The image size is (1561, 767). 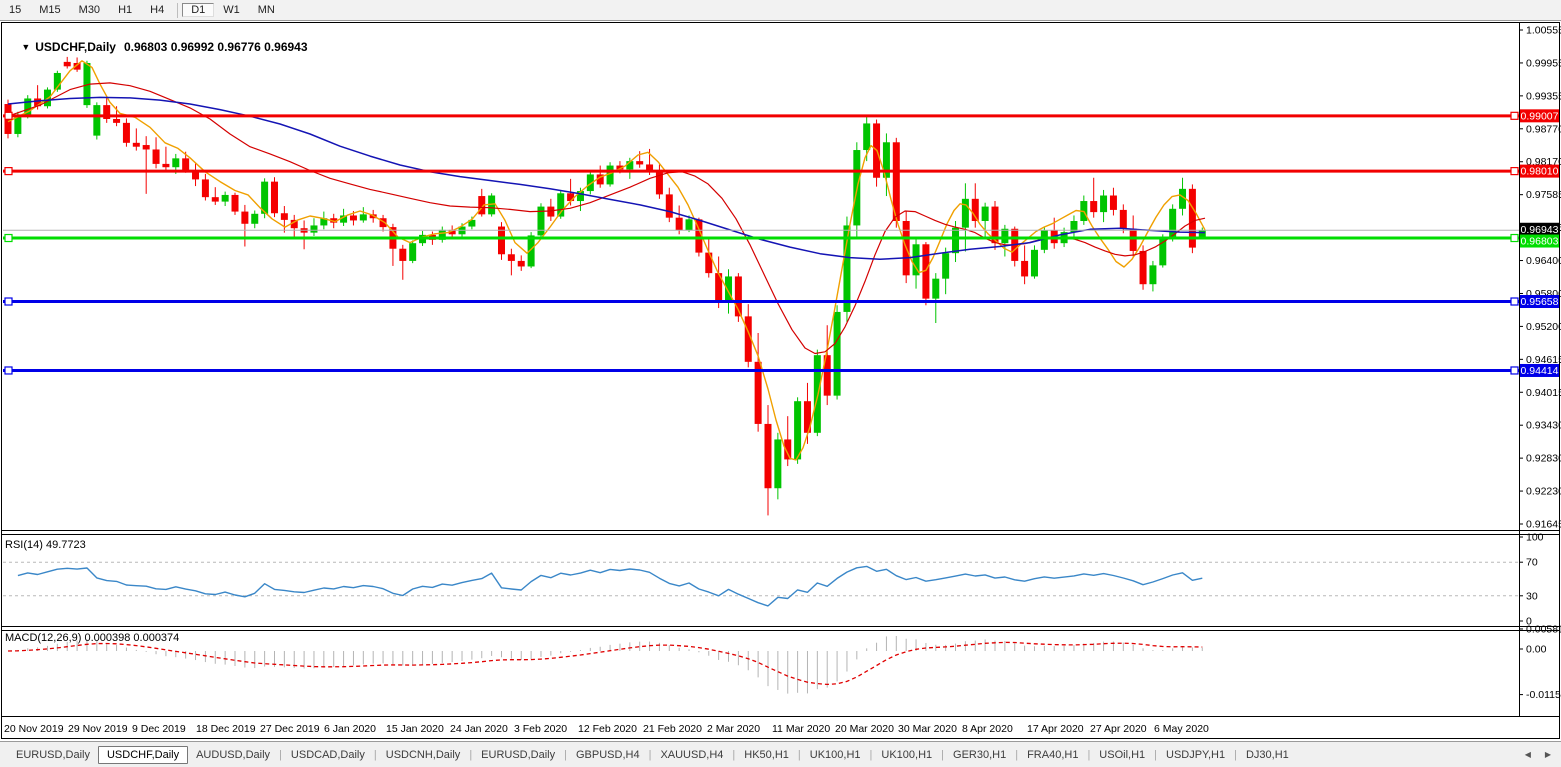 What do you see at coordinates (733, 729) in the screenshot?
I see `svg-text: 2 Mar 2020` at bounding box center [733, 729].